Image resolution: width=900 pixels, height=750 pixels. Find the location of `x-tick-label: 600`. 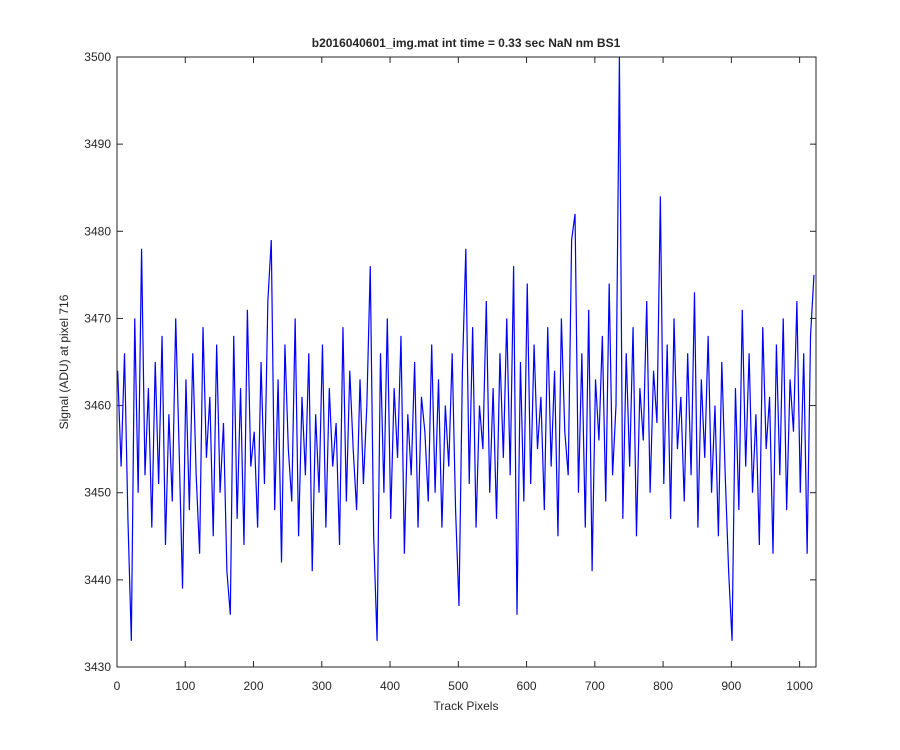

x-tick-label: 600 is located at coordinates (527, 686).